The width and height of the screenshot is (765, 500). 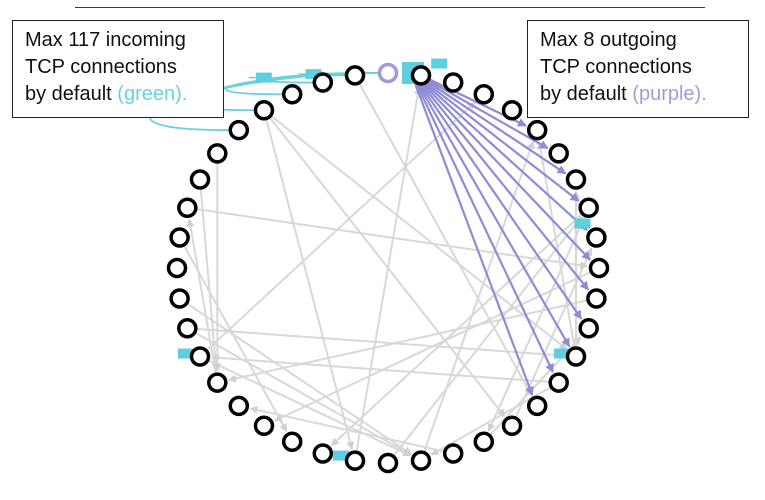 What do you see at coordinates (390, 7) in the screenshot?
I see `top-rule` at bounding box center [390, 7].